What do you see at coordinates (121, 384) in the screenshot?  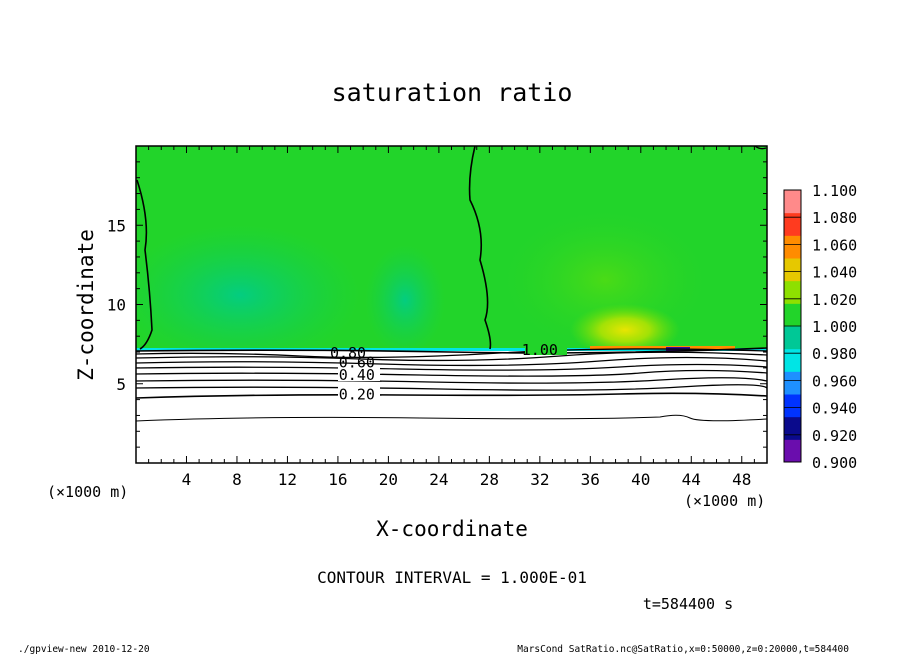 I see `y-tick-label: 5` at bounding box center [121, 384].